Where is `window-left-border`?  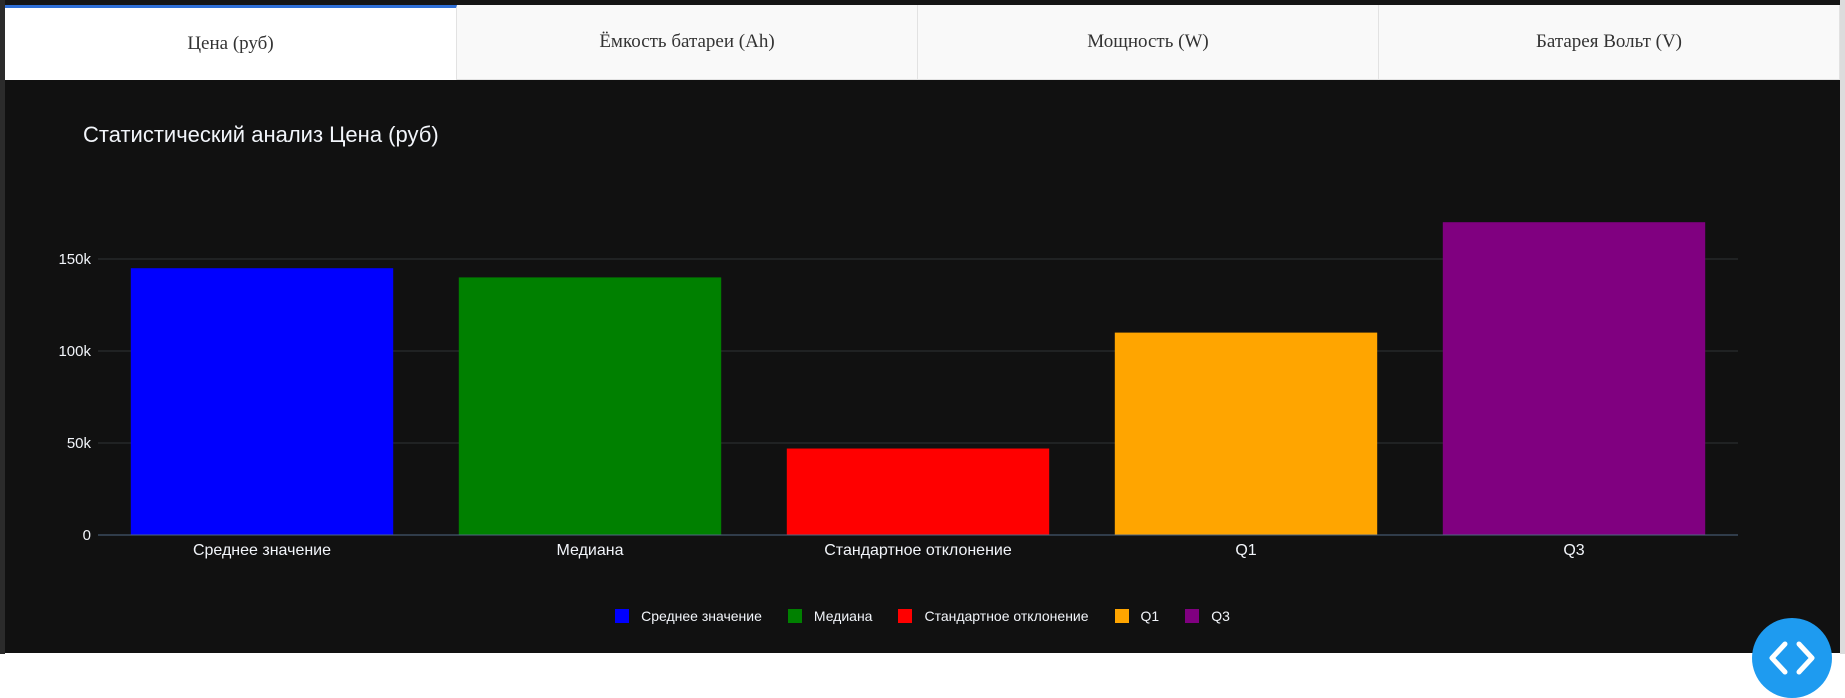 window-left-border is located at coordinates (2, 327).